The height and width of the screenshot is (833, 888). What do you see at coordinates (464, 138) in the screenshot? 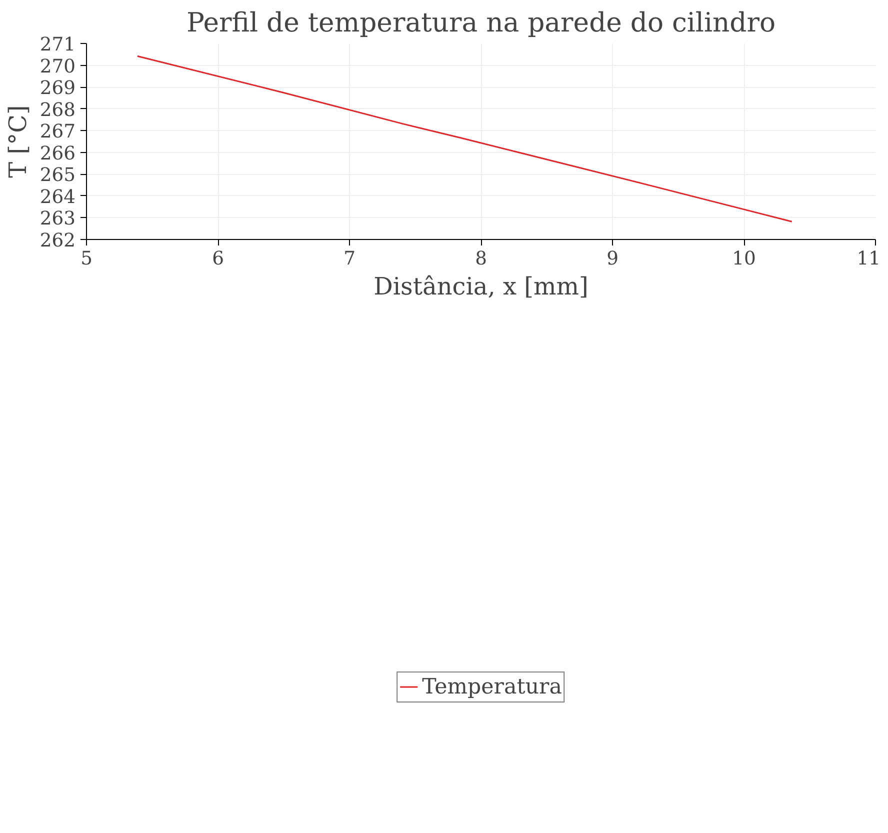
I see `line-series` at bounding box center [464, 138].